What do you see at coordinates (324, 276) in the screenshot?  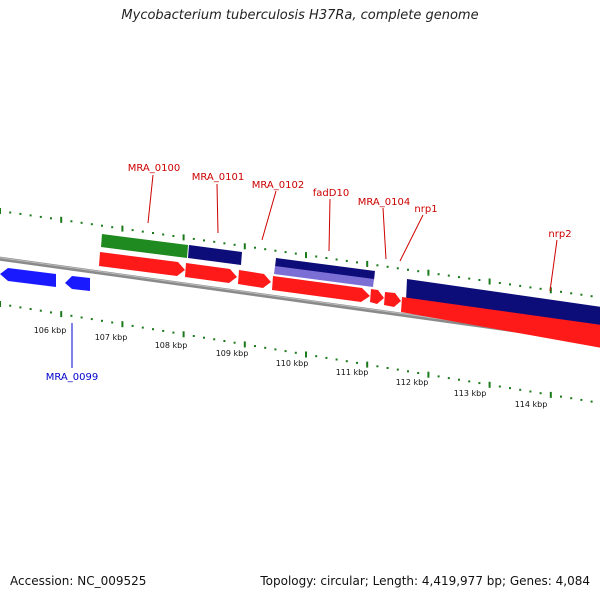 I see `gene-fadd10-box-light` at bounding box center [324, 276].